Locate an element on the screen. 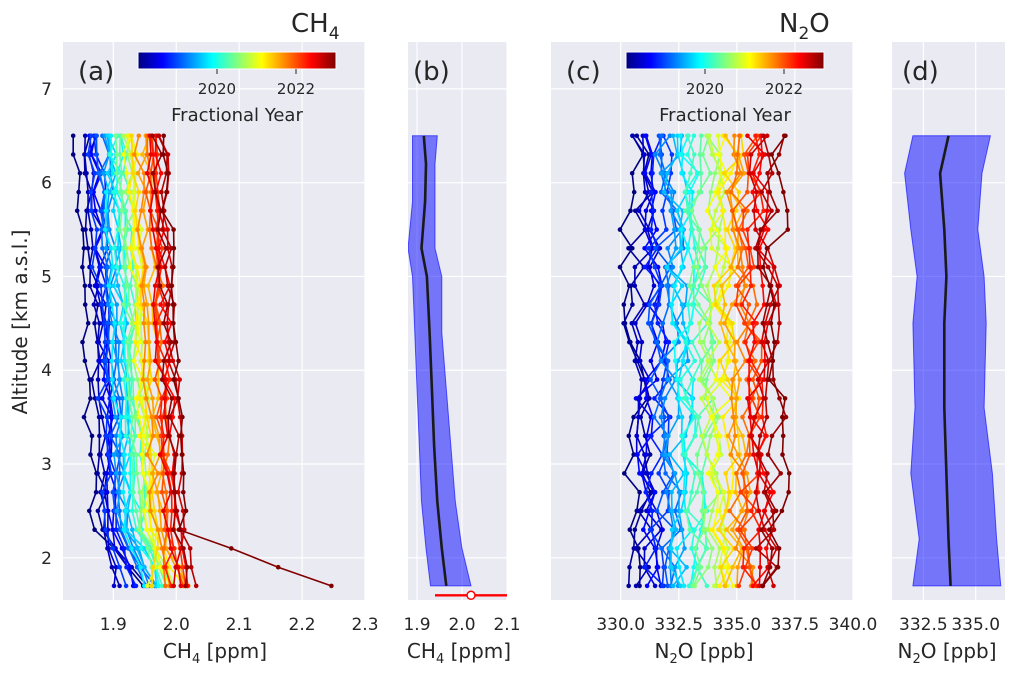 The height and width of the screenshot is (676, 1012). surface-point is located at coordinates (471, 595).